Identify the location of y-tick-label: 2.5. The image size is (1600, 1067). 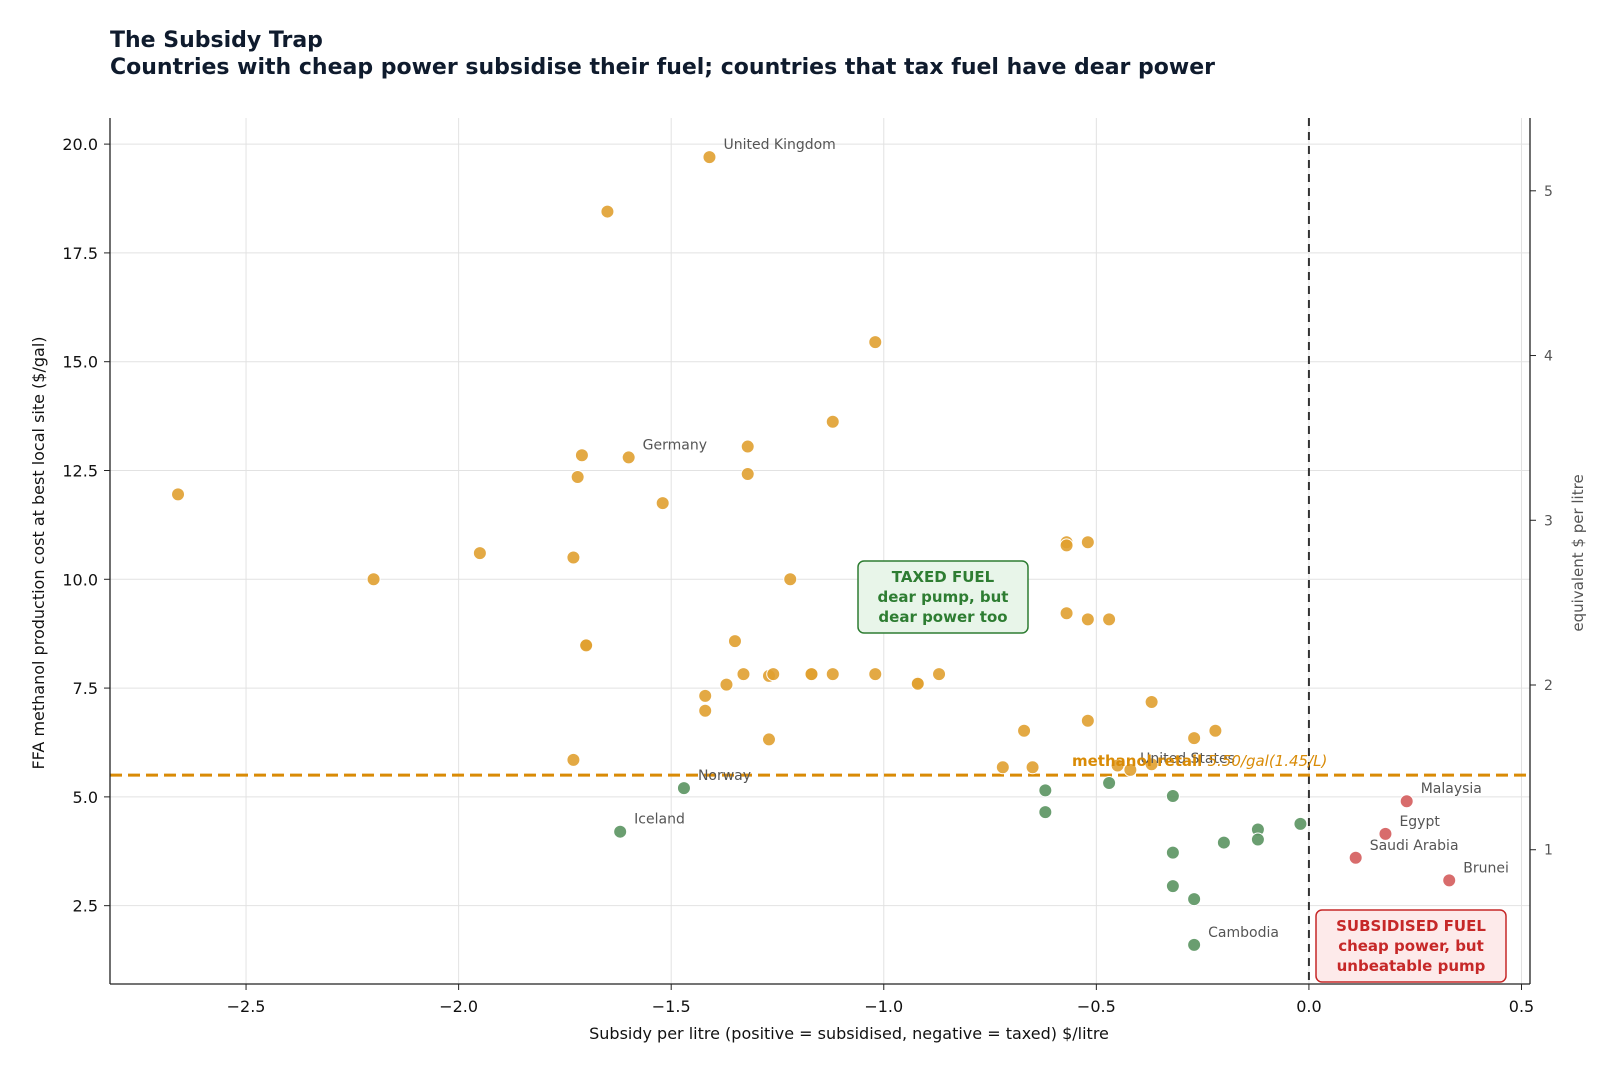
(85, 906).